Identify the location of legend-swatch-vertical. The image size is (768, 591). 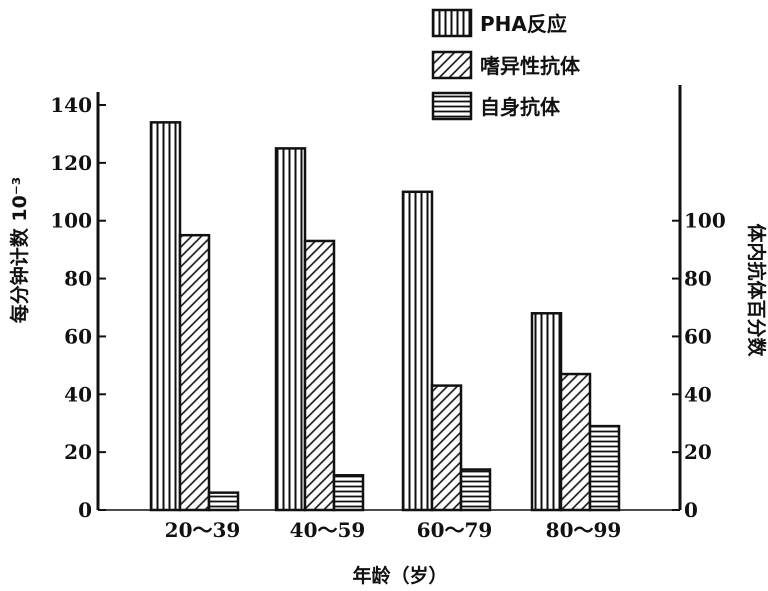
(452, 23).